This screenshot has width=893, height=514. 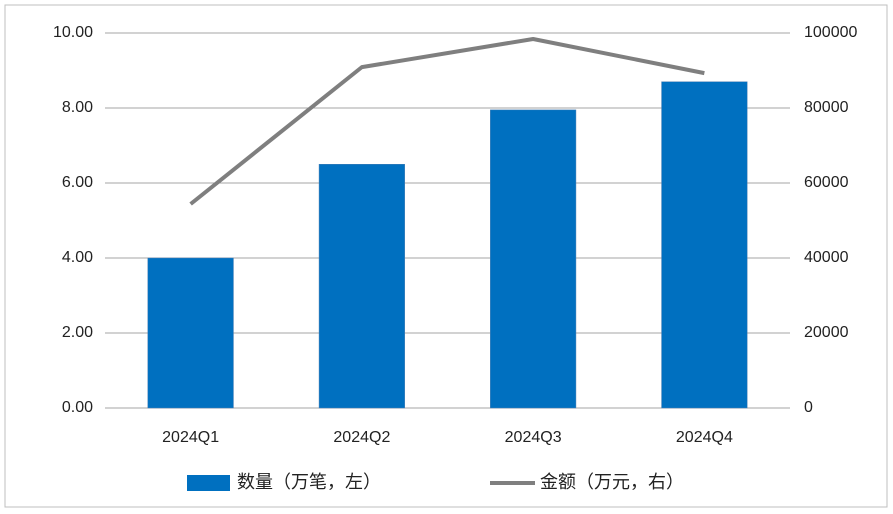 What do you see at coordinates (808, 407) in the screenshot?
I see `y2-tick-label: 0` at bounding box center [808, 407].